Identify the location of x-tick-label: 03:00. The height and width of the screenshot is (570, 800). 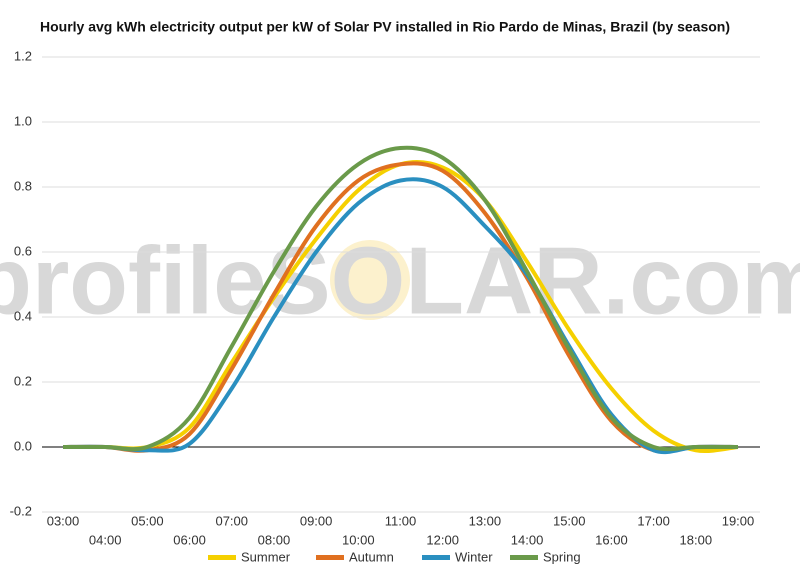
(63, 520).